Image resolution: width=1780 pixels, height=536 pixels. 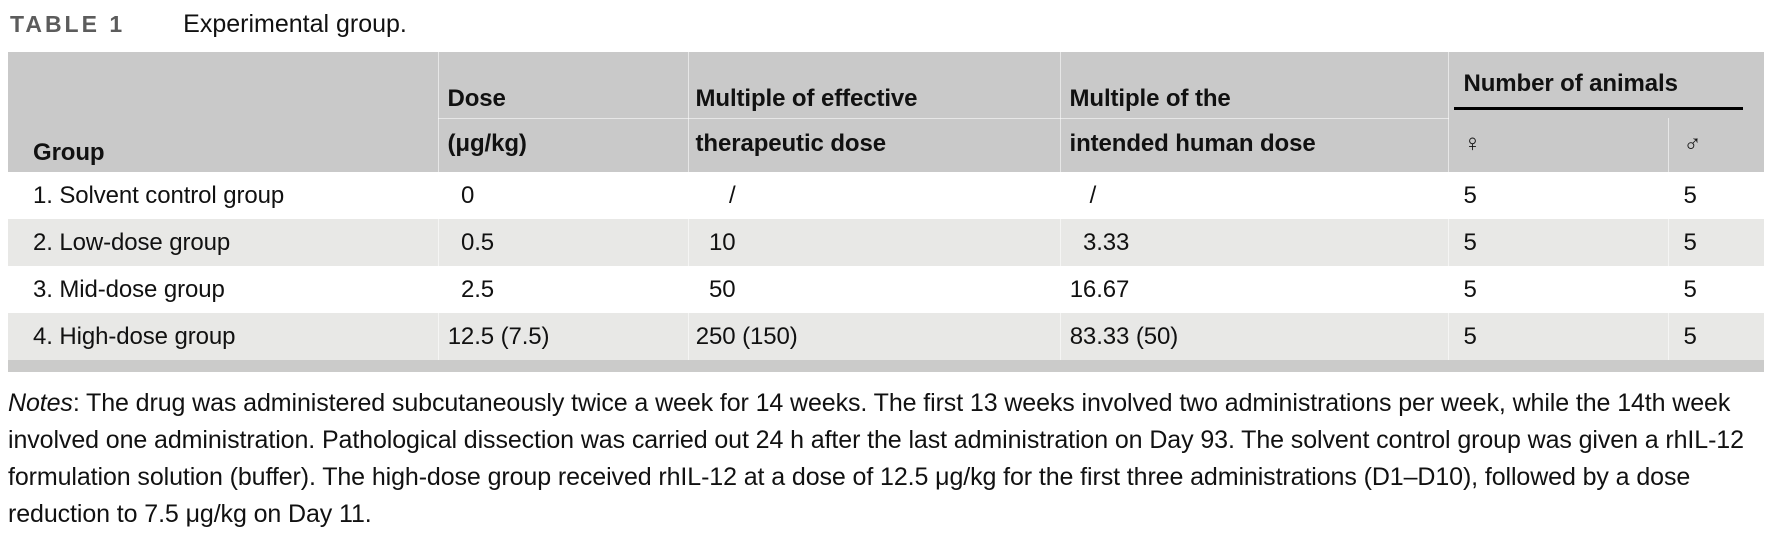 What do you see at coordinates (1254, 336) in the screenshot?
I see `mult-human-cell: 83.33 (50)` at bounding box center [1254, 336].